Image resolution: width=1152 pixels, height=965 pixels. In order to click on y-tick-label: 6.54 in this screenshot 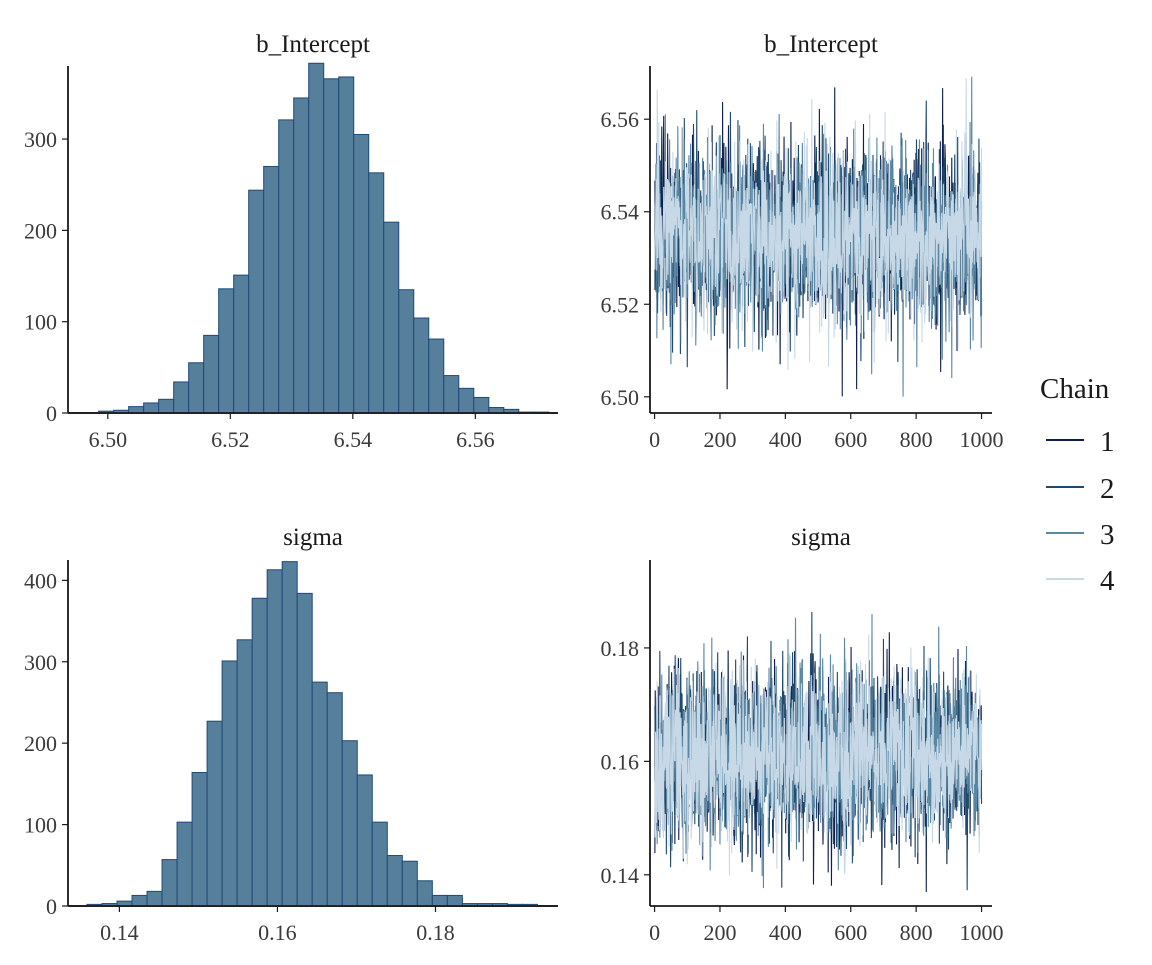, I will do `click(620, 212)`.